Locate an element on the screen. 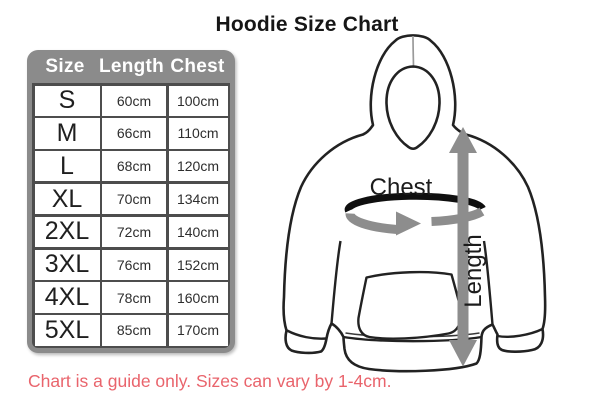 The image size is (600, 411). face-opening is located at coordinates (413, 108).